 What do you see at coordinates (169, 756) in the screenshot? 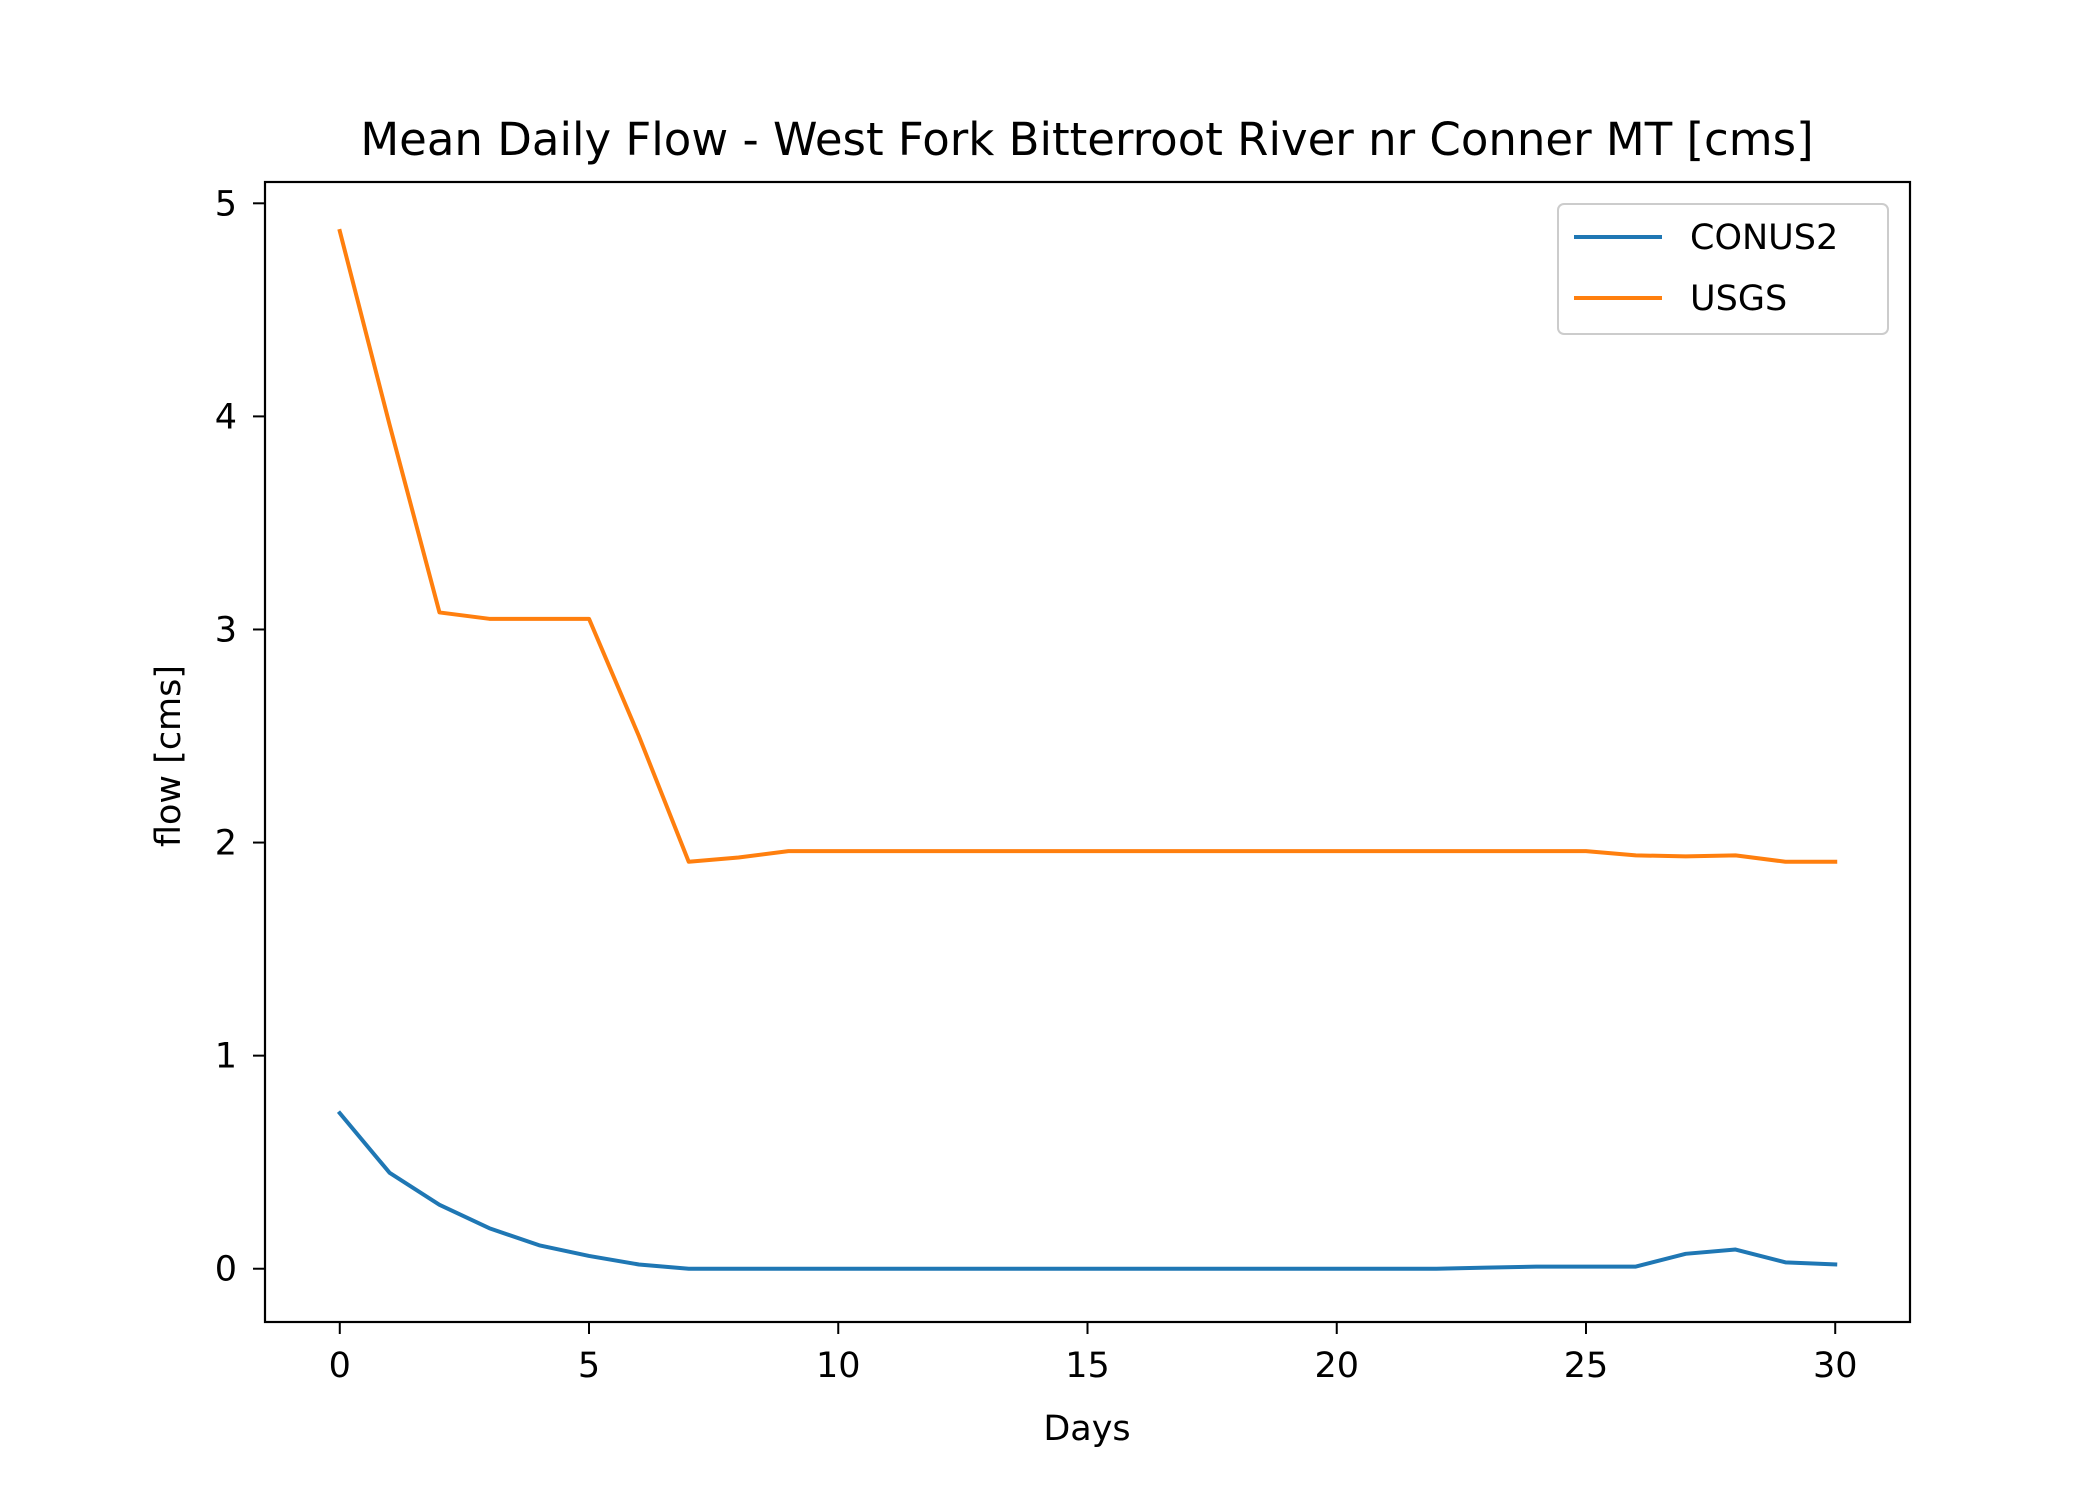
I see `y-axis-label: flow [cms]` at bounding box center [169, 756].